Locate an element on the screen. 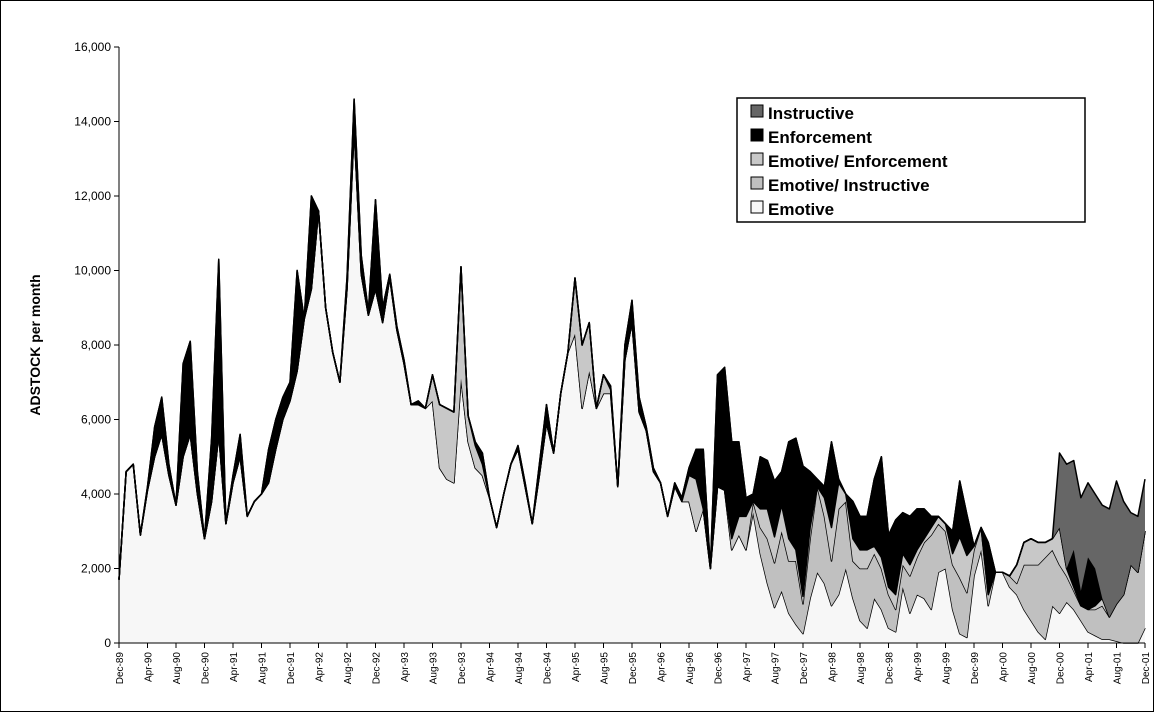 The width and height of the screenshot is (1155, 713). x-tick-label: Apr-97 is located at coordinates (747, 667).